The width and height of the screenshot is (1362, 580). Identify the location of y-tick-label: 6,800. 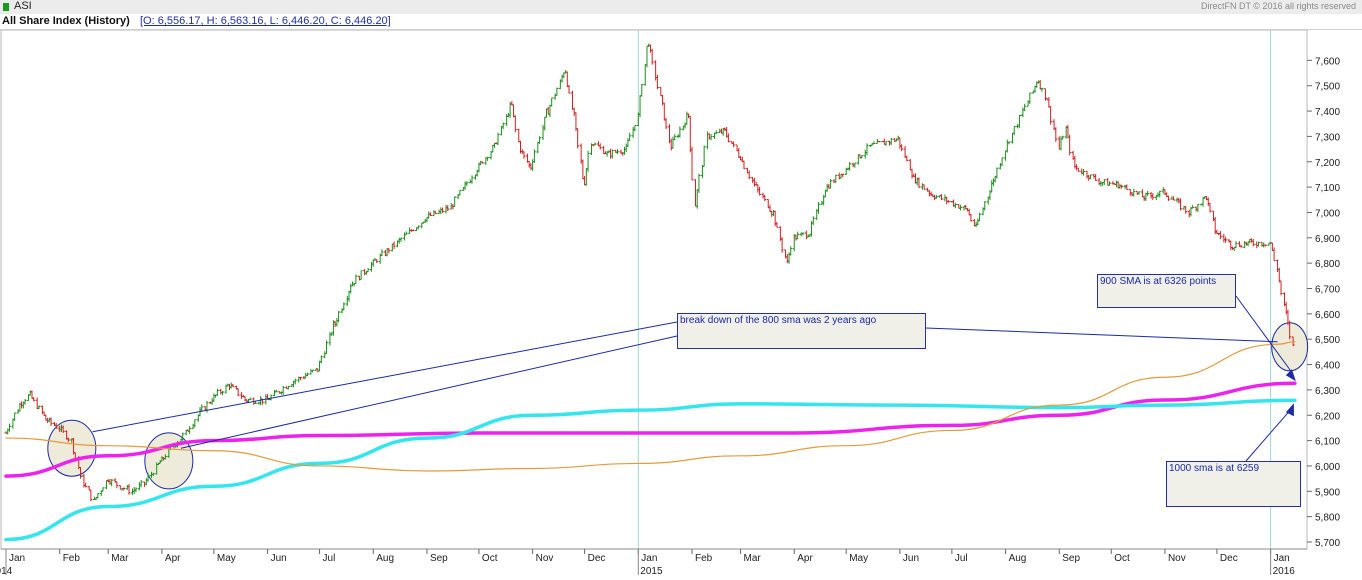
(1327, 264).